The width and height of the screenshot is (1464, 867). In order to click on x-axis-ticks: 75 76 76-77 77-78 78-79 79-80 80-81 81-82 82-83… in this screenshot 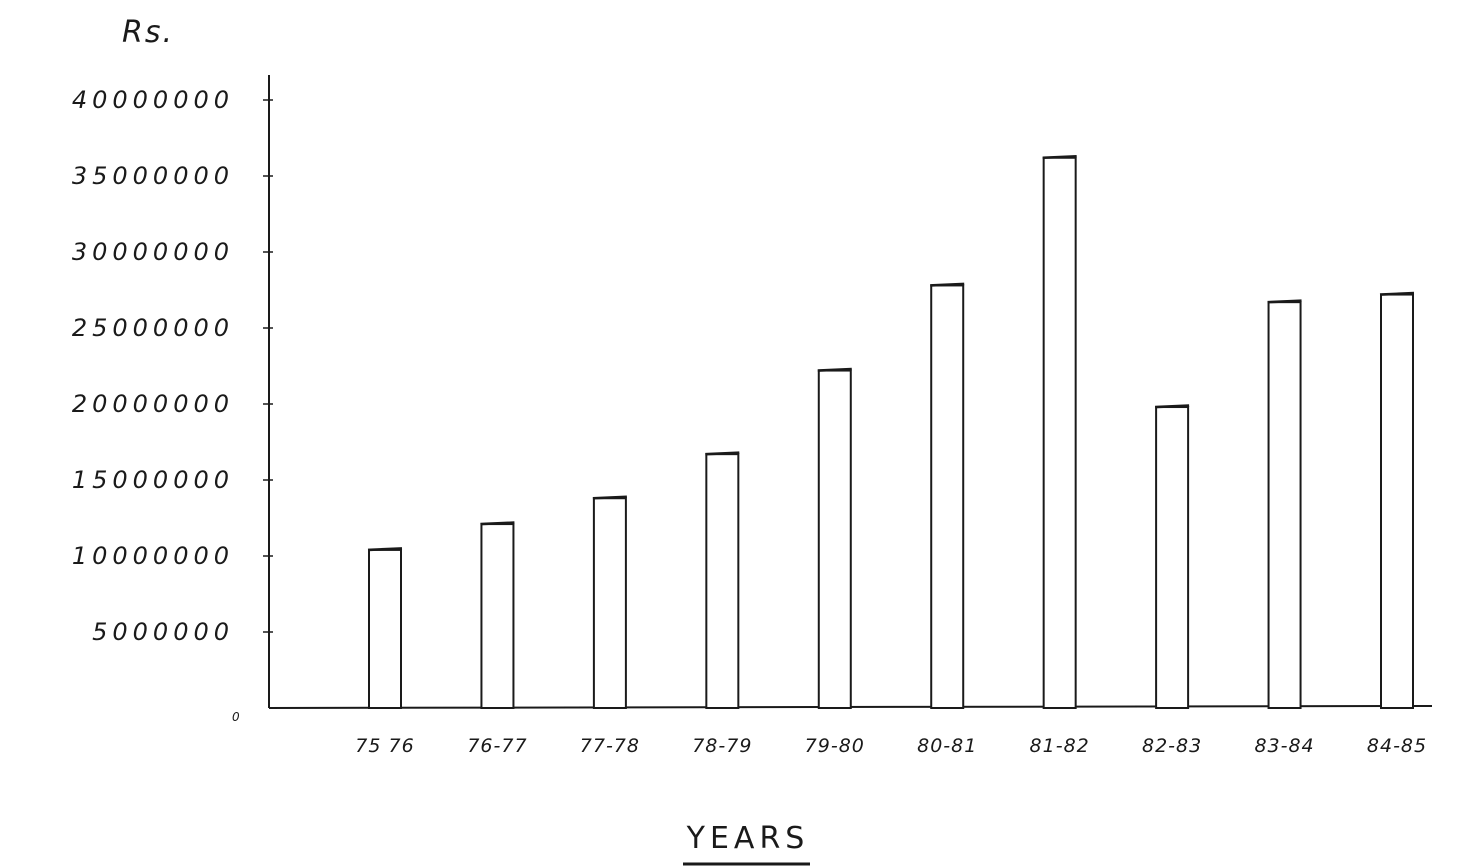, I will do `click(891, 746)`.